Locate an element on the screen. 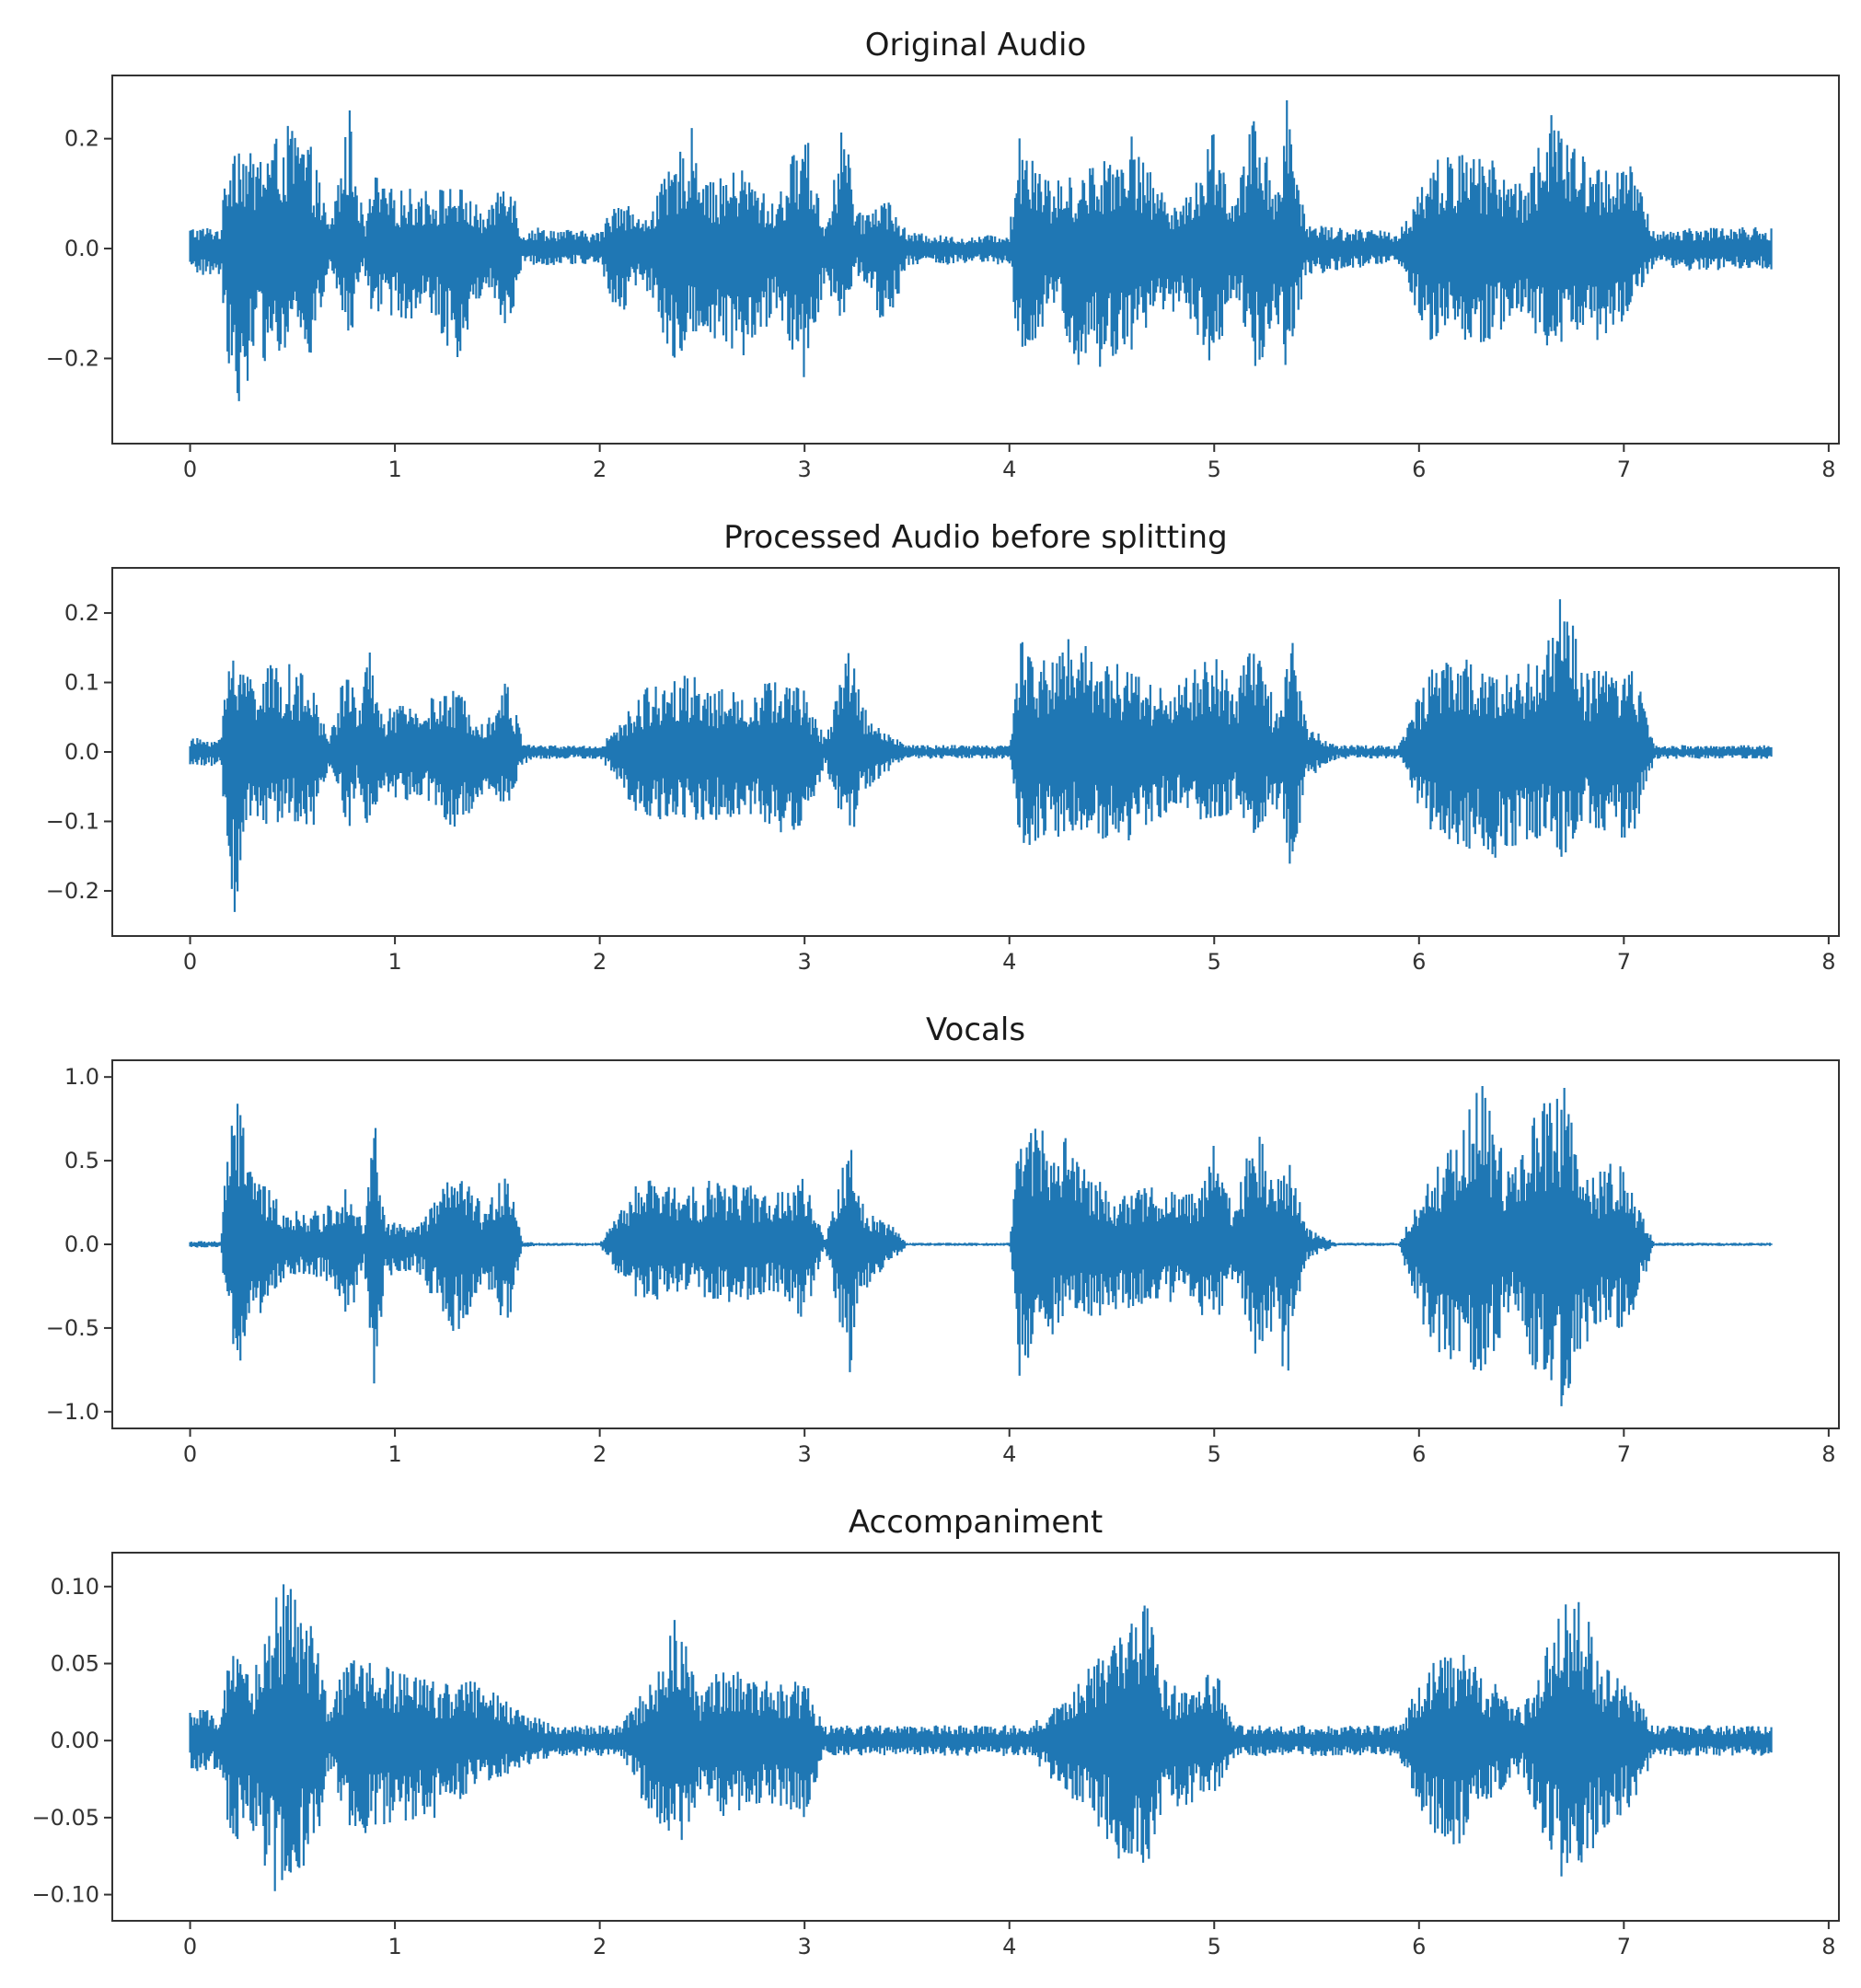 The image size is (1861, 1988). y-tick-label: −0.5 is located at coordinates (72, 1328).